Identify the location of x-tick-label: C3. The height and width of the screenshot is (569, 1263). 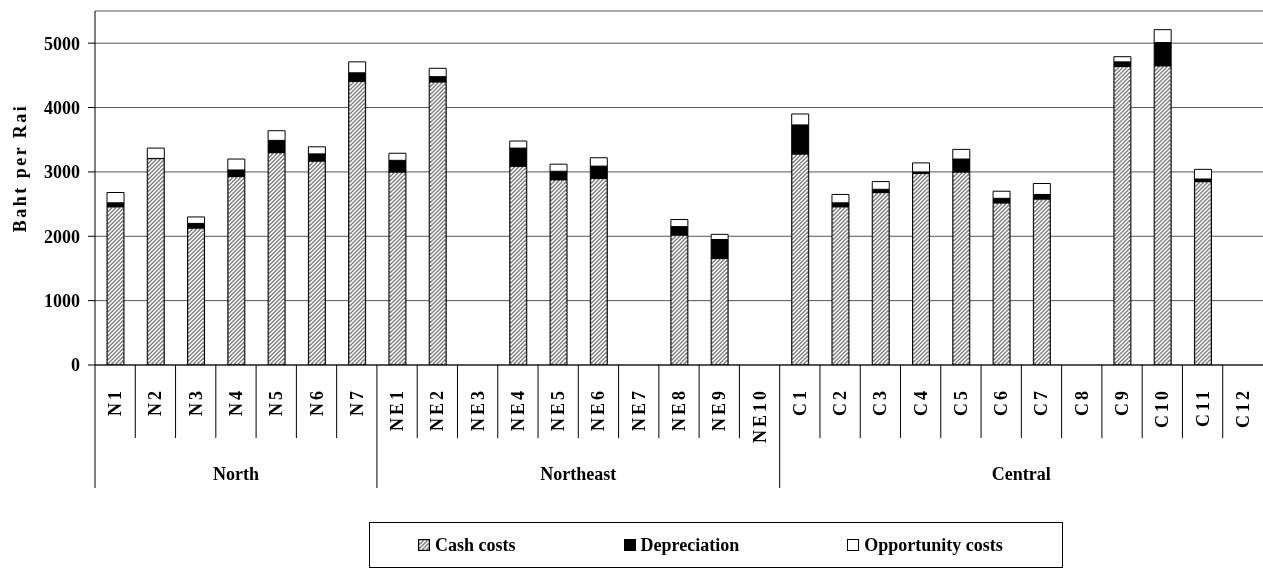
(880, 402).